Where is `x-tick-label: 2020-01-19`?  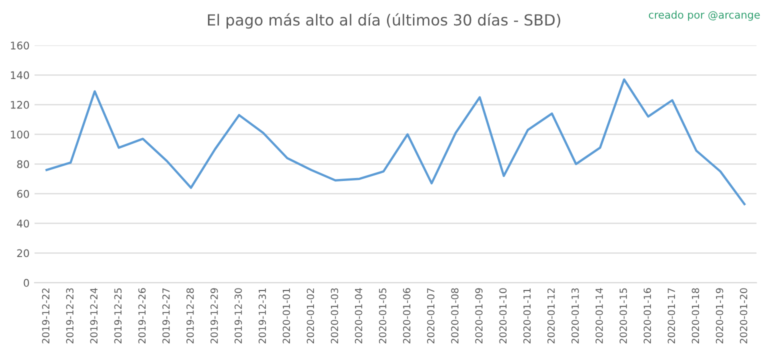 x-tick-label: 2020-01-19 is located at coordinates (720, 316).